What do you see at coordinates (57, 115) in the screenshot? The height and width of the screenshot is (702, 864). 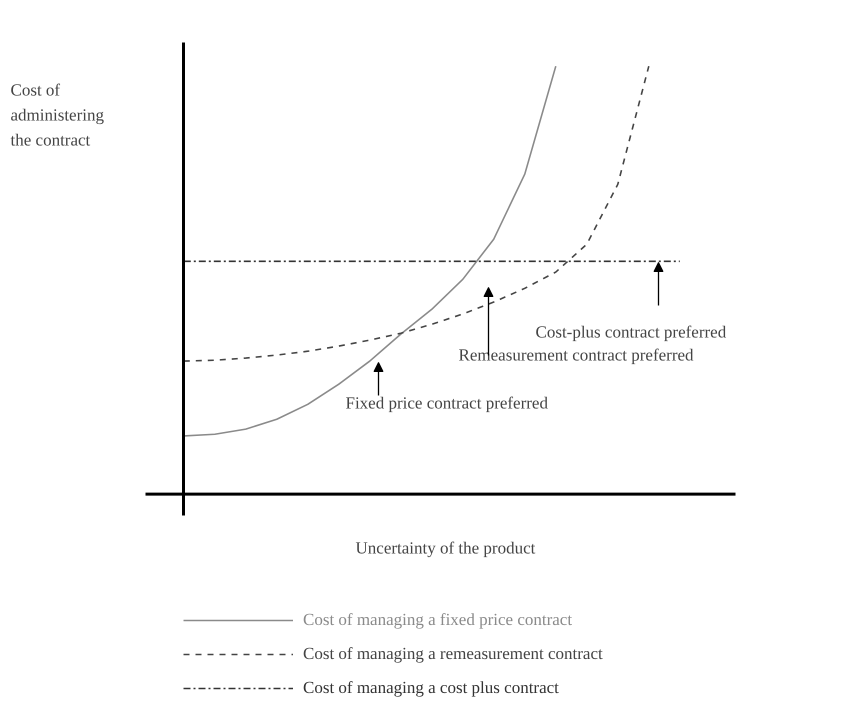 I see `y-axis-title: Cost of administering the contract` at bounding box center [57, 115].